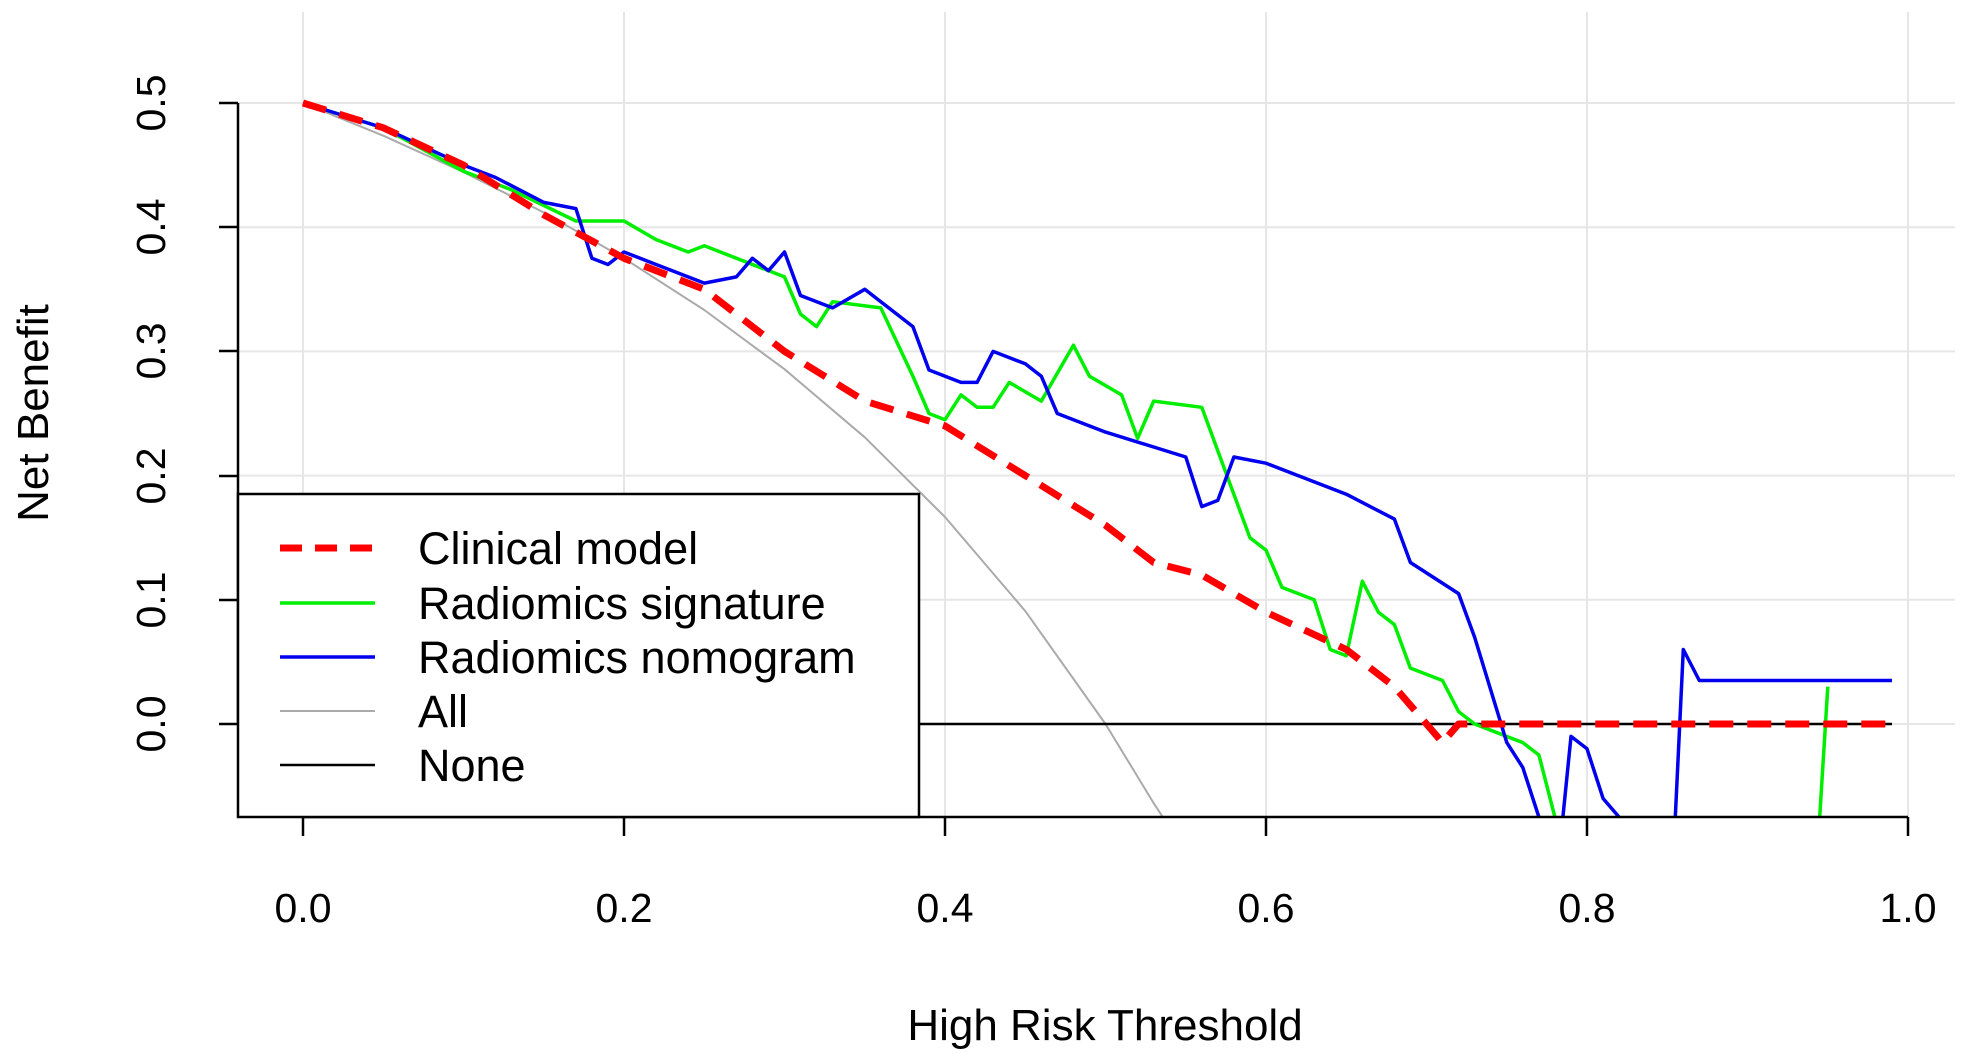 The image size is (1987, 1063). What do you see at coordinates (472, 765) in the screenshot?
I see `legend-label-none: None` at bounding box center [472, 765].